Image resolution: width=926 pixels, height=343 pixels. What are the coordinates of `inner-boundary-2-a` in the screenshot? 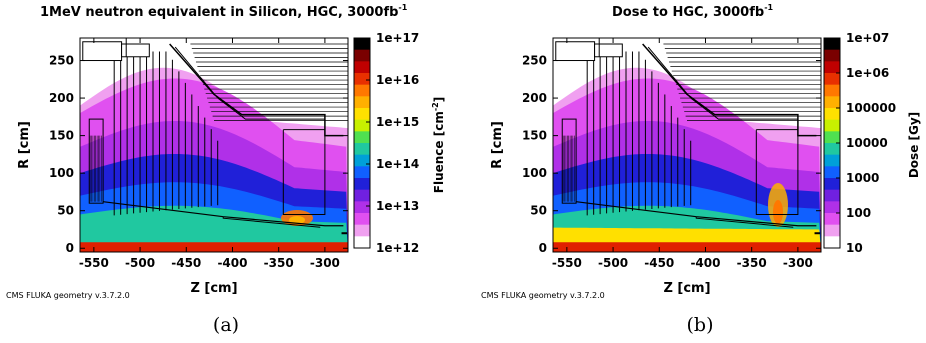 It's located at (271, 222).